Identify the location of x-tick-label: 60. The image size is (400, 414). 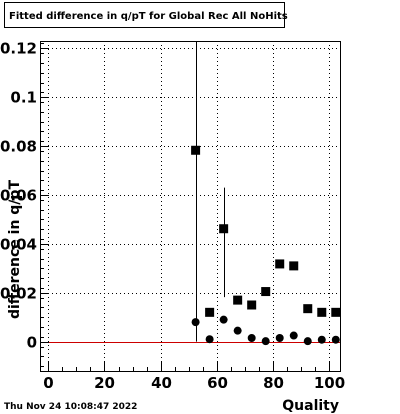
(217, 383).